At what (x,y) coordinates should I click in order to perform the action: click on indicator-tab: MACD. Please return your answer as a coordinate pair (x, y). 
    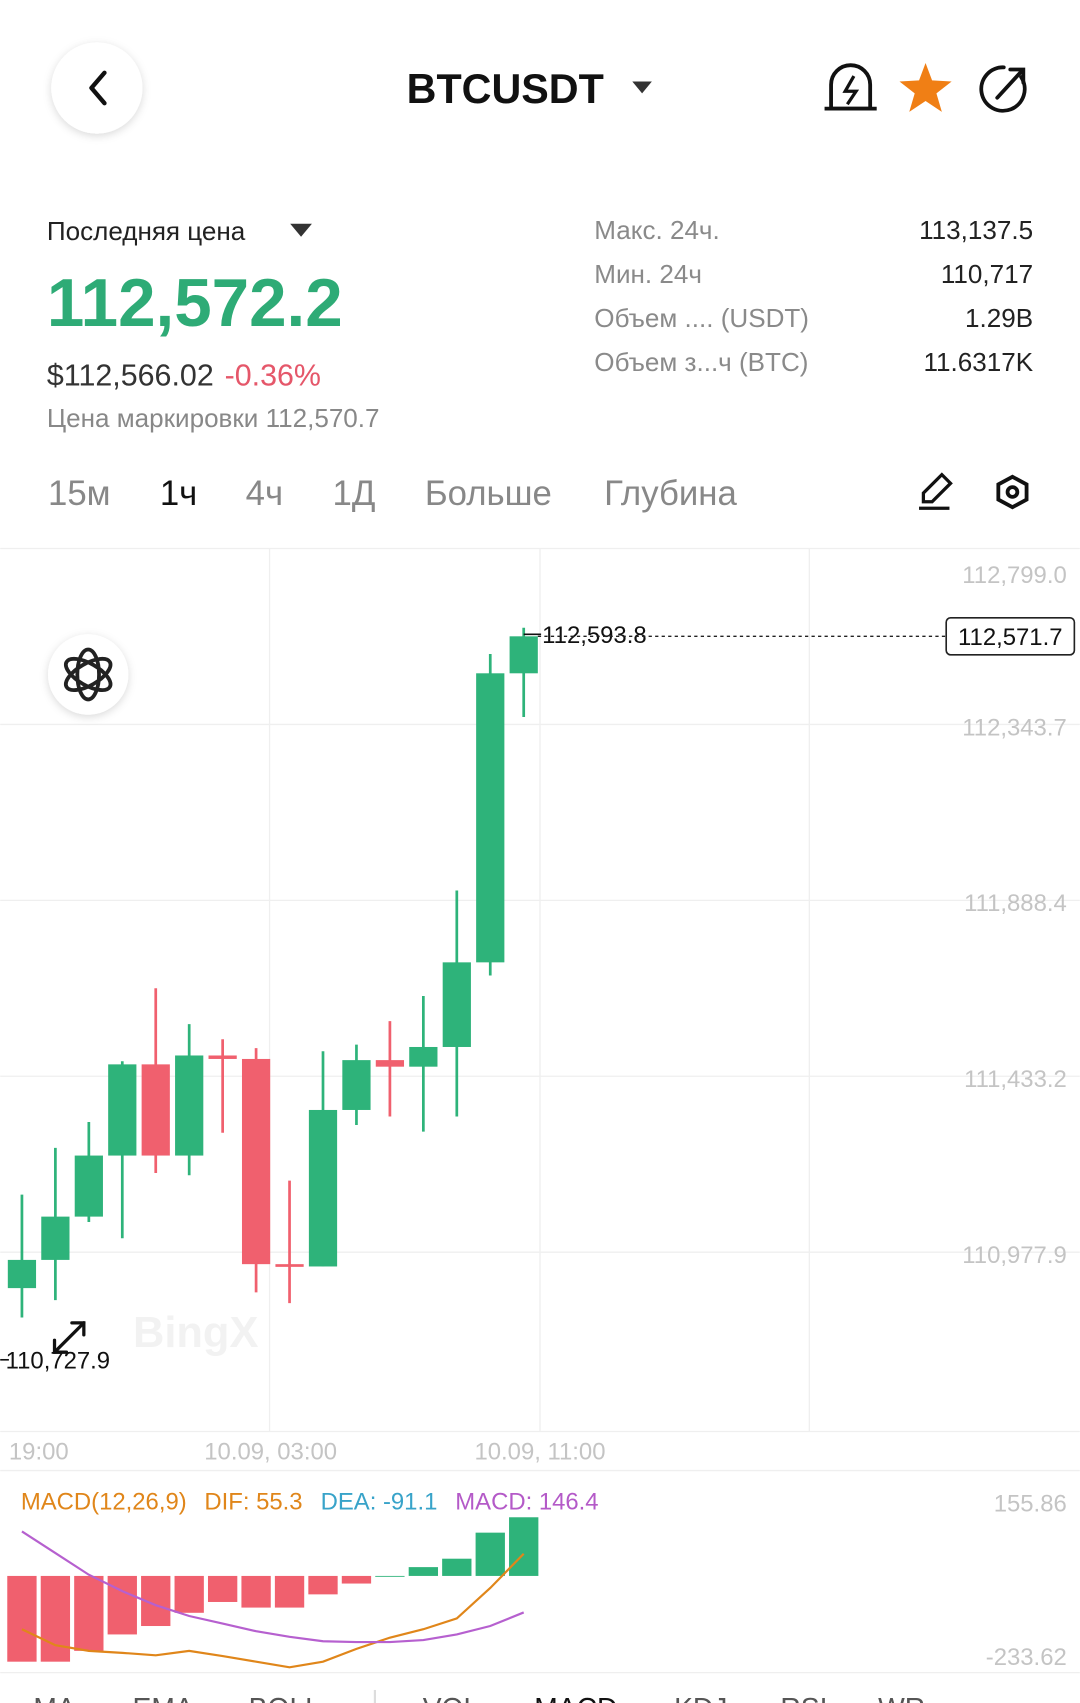
    Looking at the image, I should click on (575, 1697).